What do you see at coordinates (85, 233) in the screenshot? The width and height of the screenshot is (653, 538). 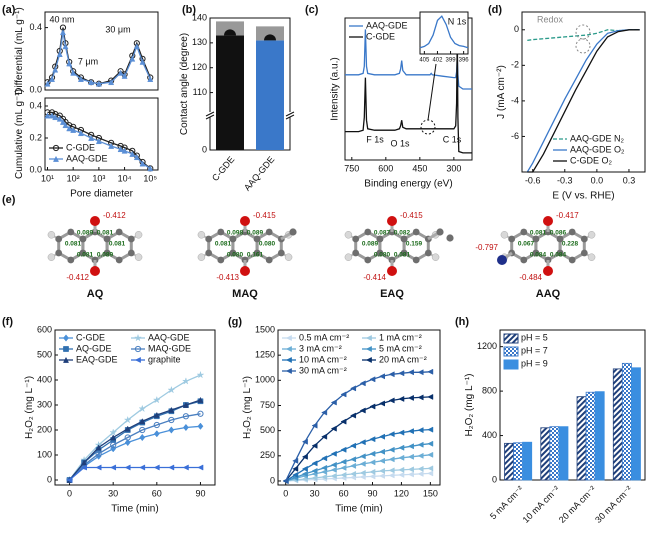 I see `bond-value: 0.089` at bounding box center [85, 233].